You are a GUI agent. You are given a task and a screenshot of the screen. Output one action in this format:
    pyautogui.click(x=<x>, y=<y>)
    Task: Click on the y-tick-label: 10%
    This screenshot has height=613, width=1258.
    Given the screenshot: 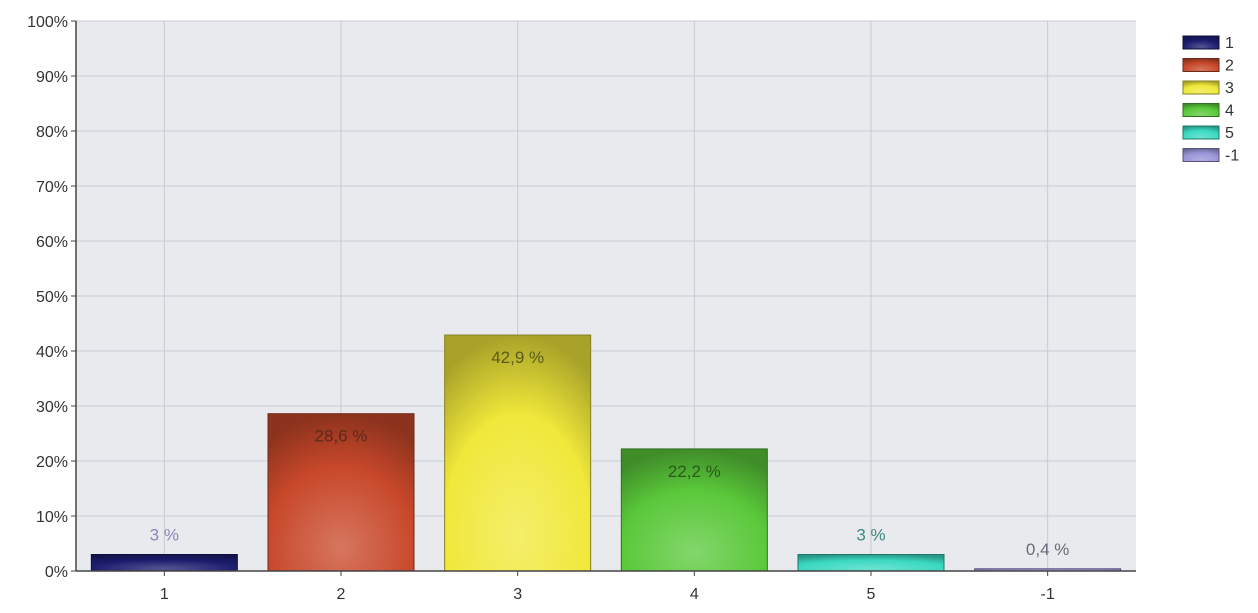 What is the action you would take?
    pyautogui.click(x=52, y=517)
    